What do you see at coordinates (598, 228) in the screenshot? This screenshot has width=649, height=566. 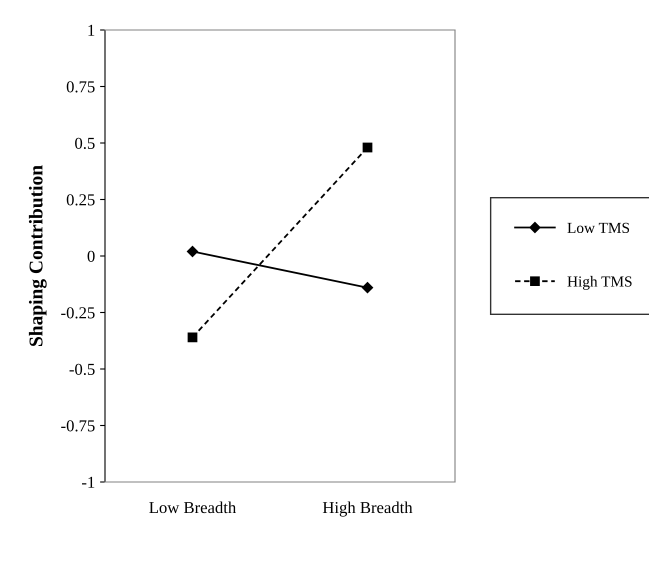 I see `legend-label: Low TMS` at bounding box center [598, 228].